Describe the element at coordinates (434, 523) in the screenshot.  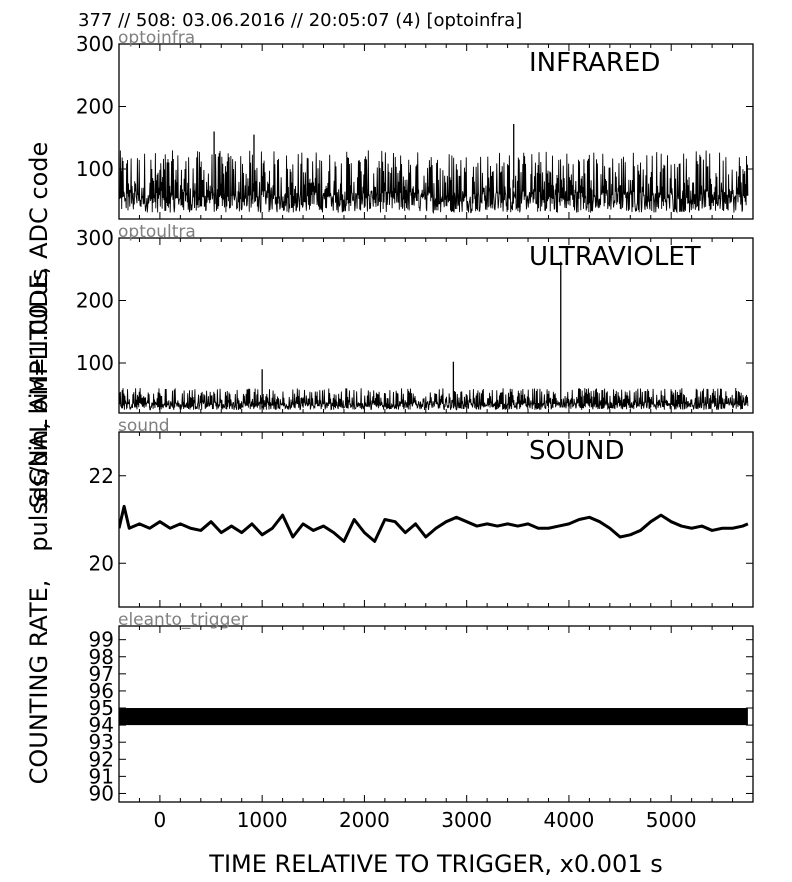
I see `sound-trace` at that location.